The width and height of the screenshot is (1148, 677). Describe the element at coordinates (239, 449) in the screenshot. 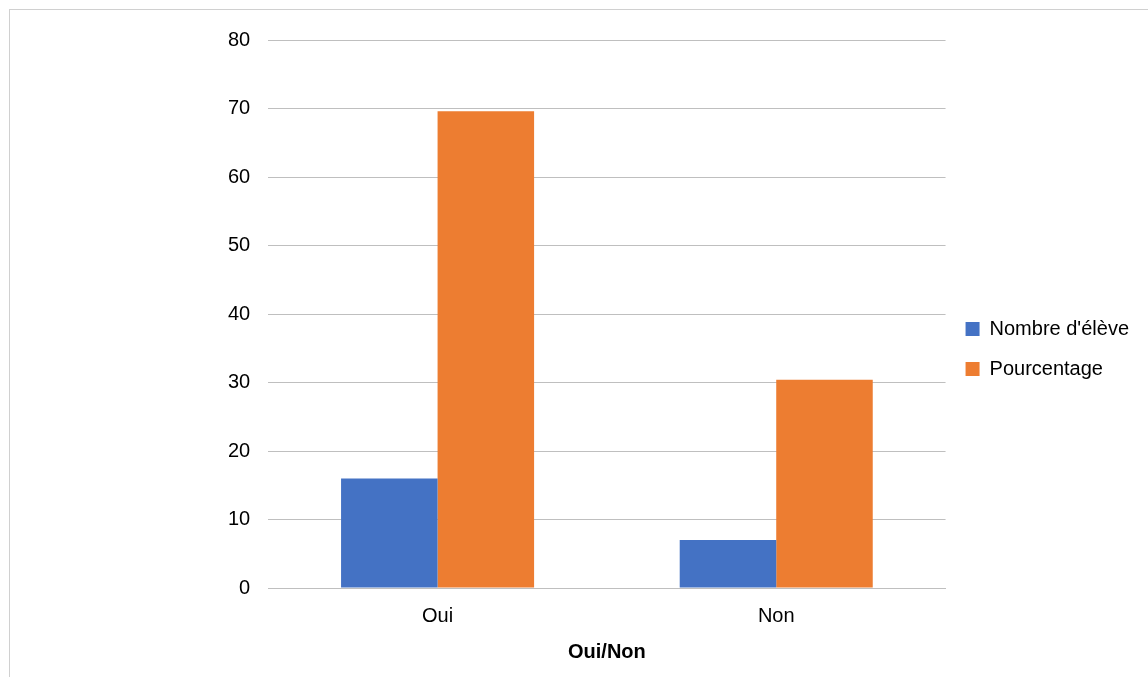

I see `y-tick-label: 20` at that location.